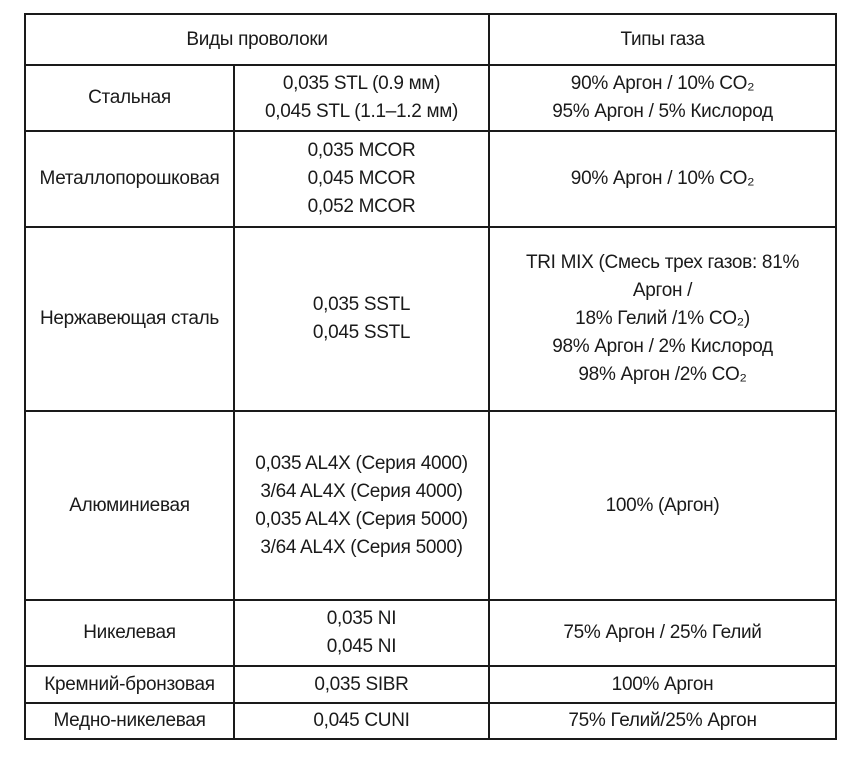 The image size is (843, 763). Describe the element at coordinates (361, 491) in the screenshot. I see `wire-size-line: 3/64 AL4X (Серия 4000)` at that location.